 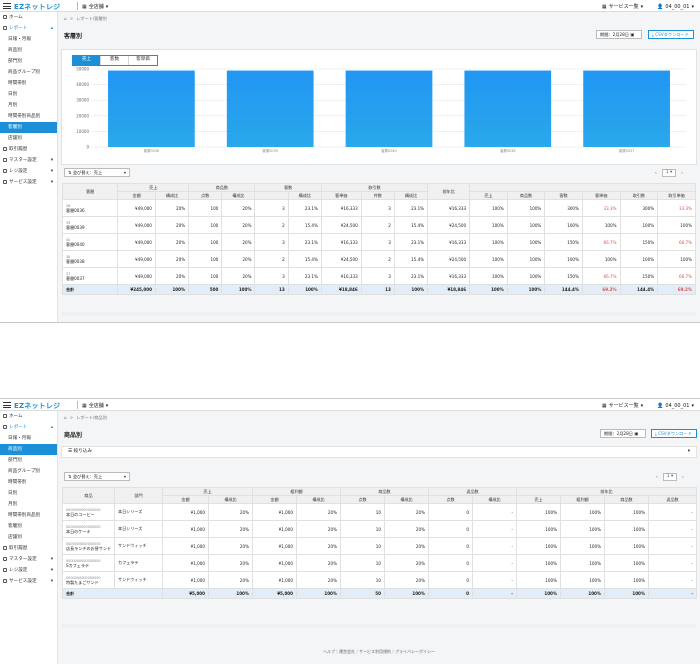 What do you see at coordinates (23, 581) in the screenshot?
I see `sidebar-item-label: サービス設定` at bounding box center [23, 581].